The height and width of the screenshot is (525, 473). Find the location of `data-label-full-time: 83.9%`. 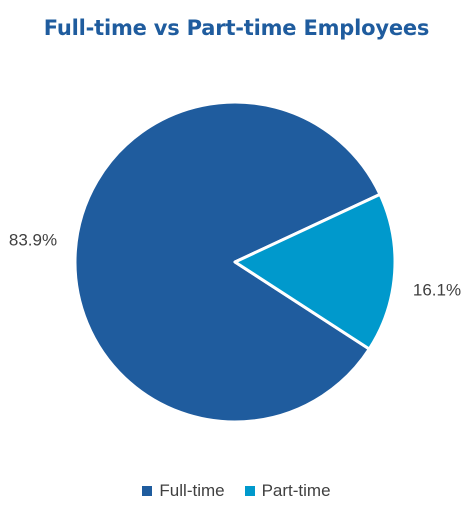

data-label-full-time: 83.9% is located at coordinates (33, 239).